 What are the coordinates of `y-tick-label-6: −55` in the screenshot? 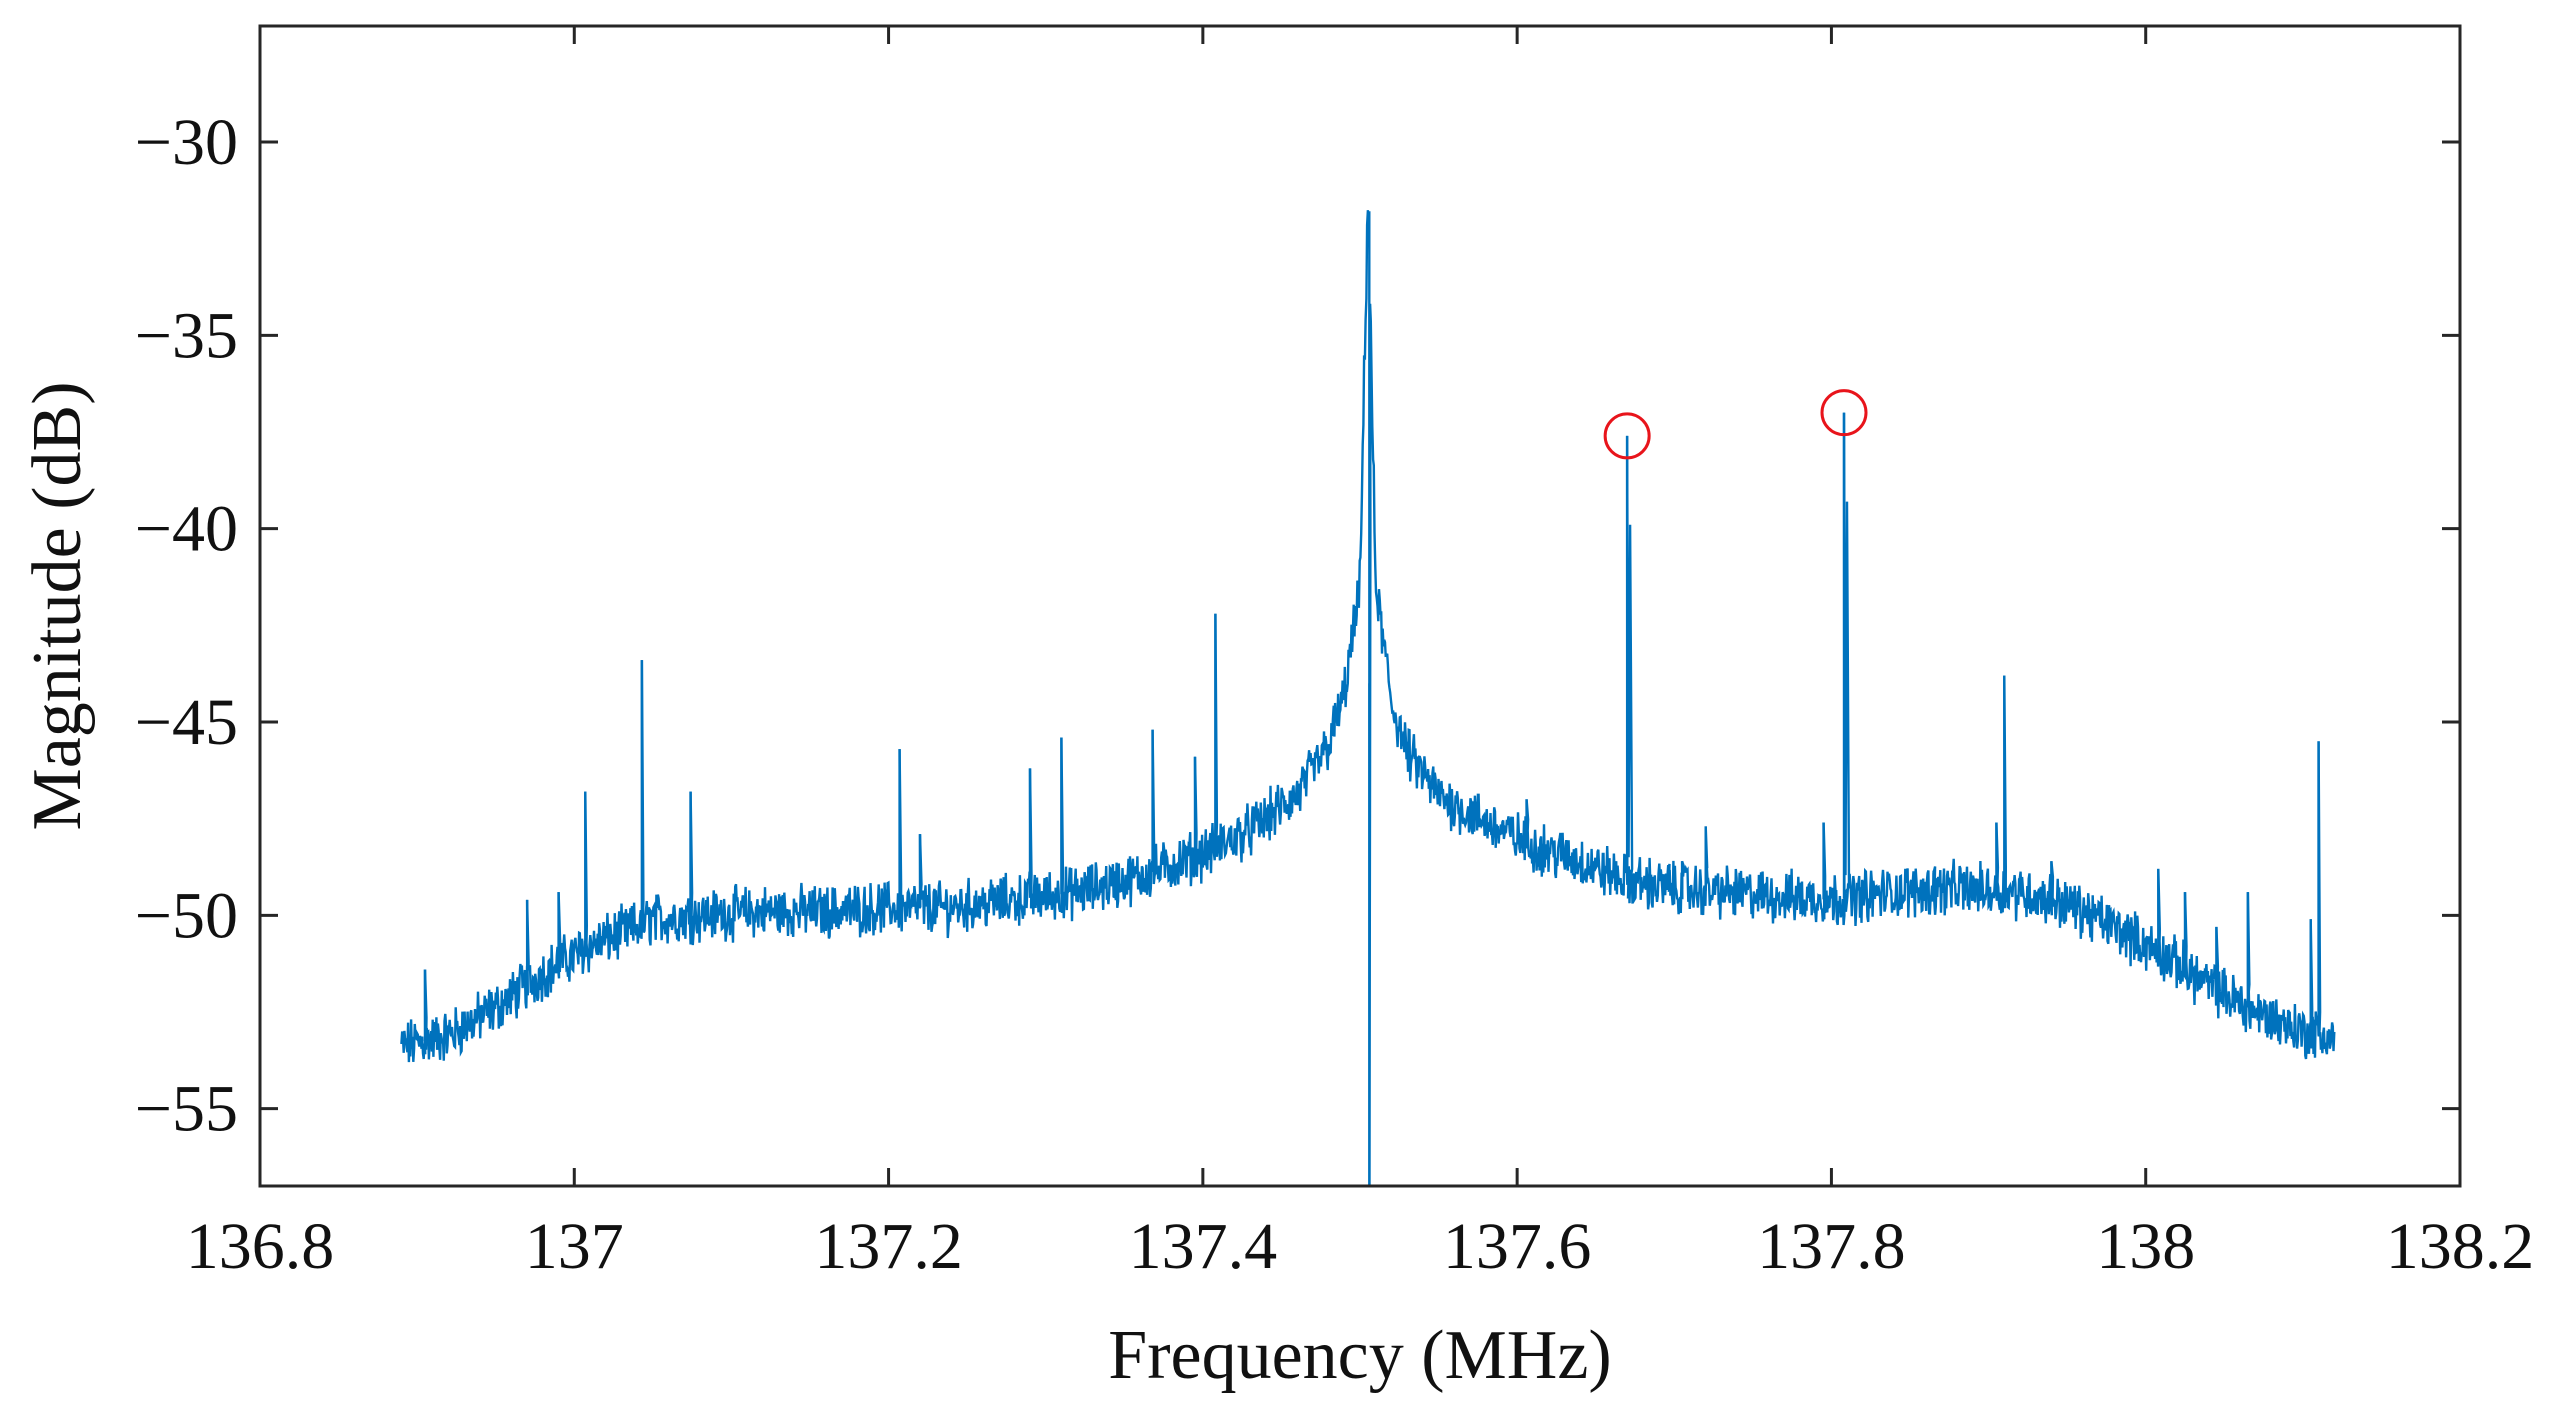 It's located at (186, 1109).